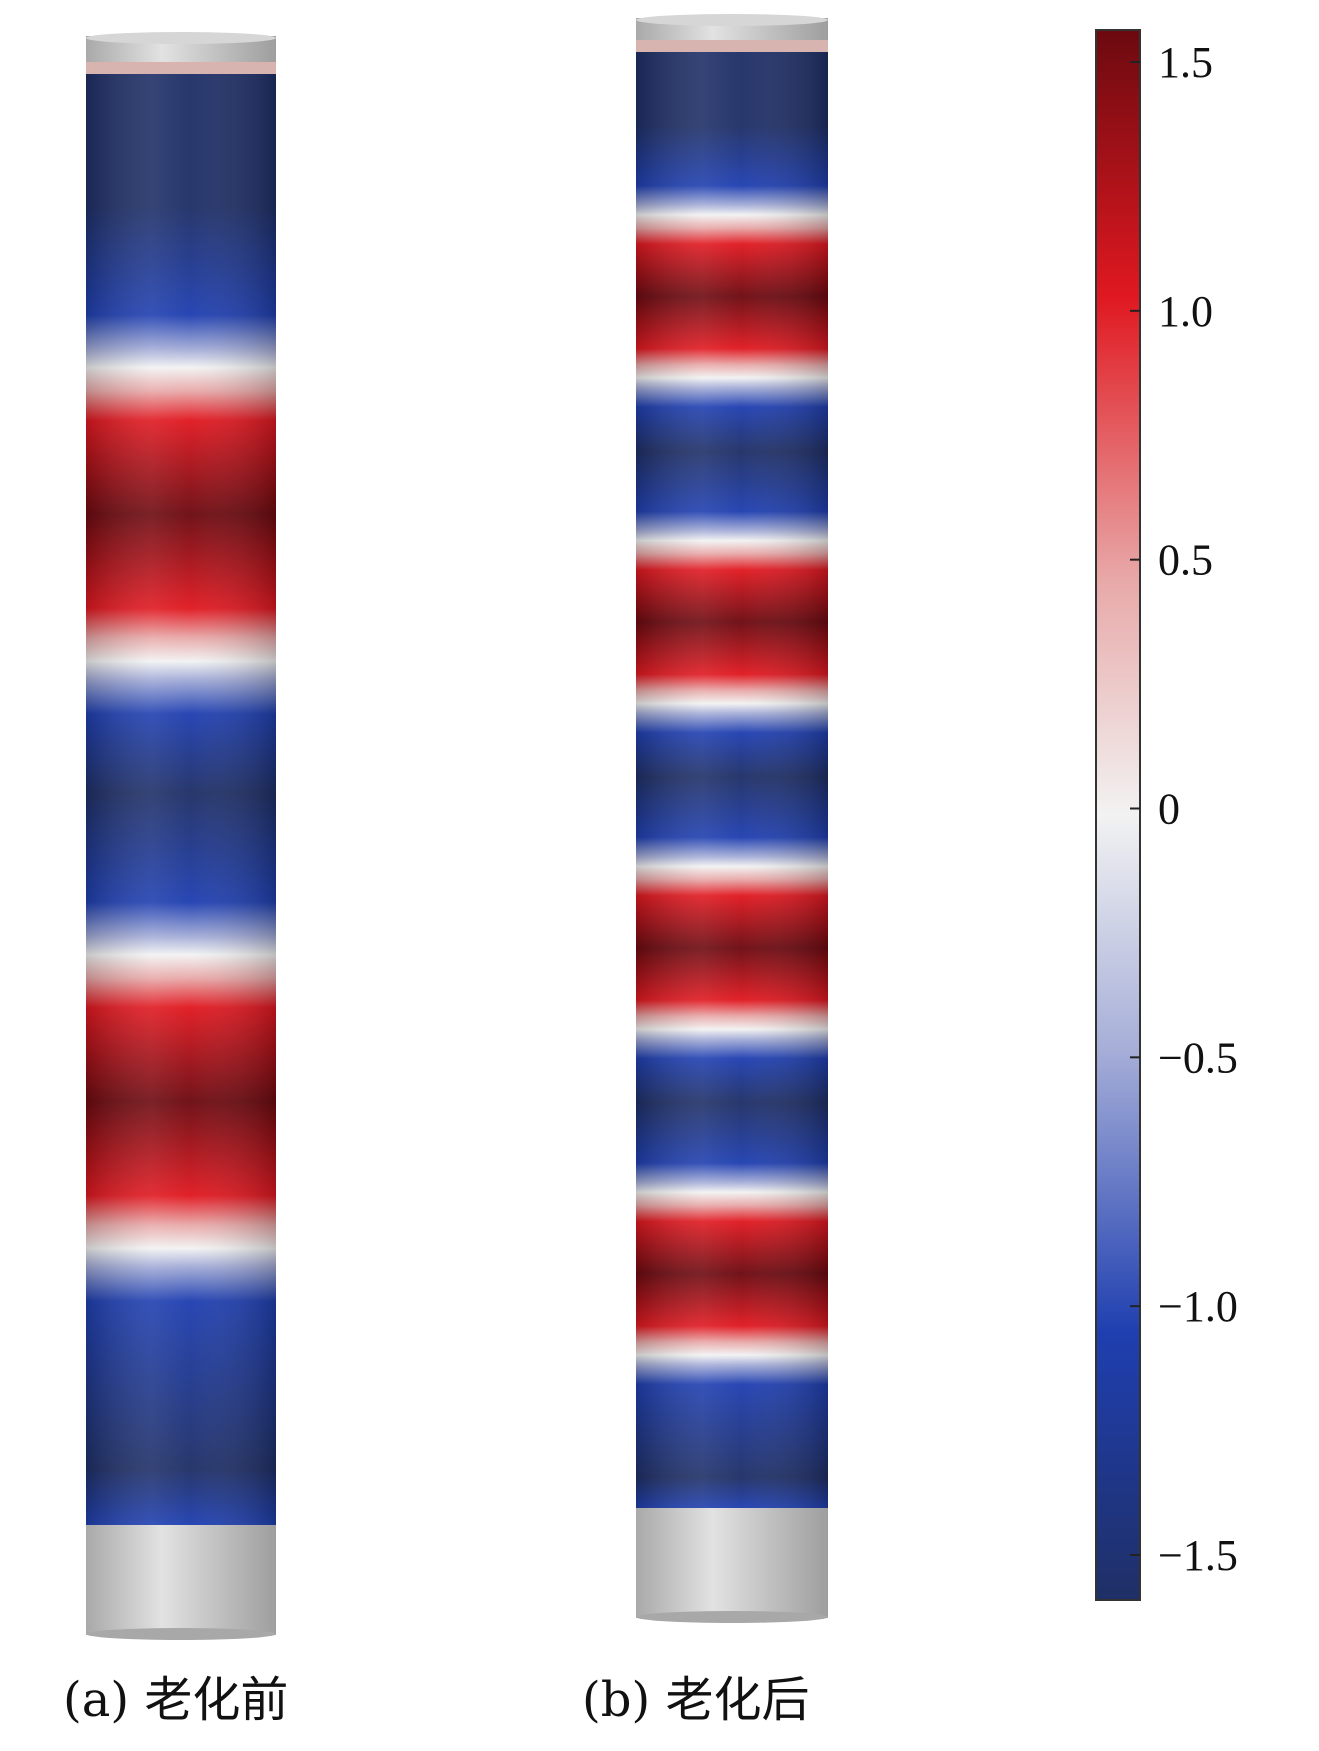 The height and width of the screenshot is (1751, 1319). What do you see at coordinates (1198, 1057) in the screenshot?
I see `colorbar-tick-label: −0.5` at bounding box center [1198, 1057].